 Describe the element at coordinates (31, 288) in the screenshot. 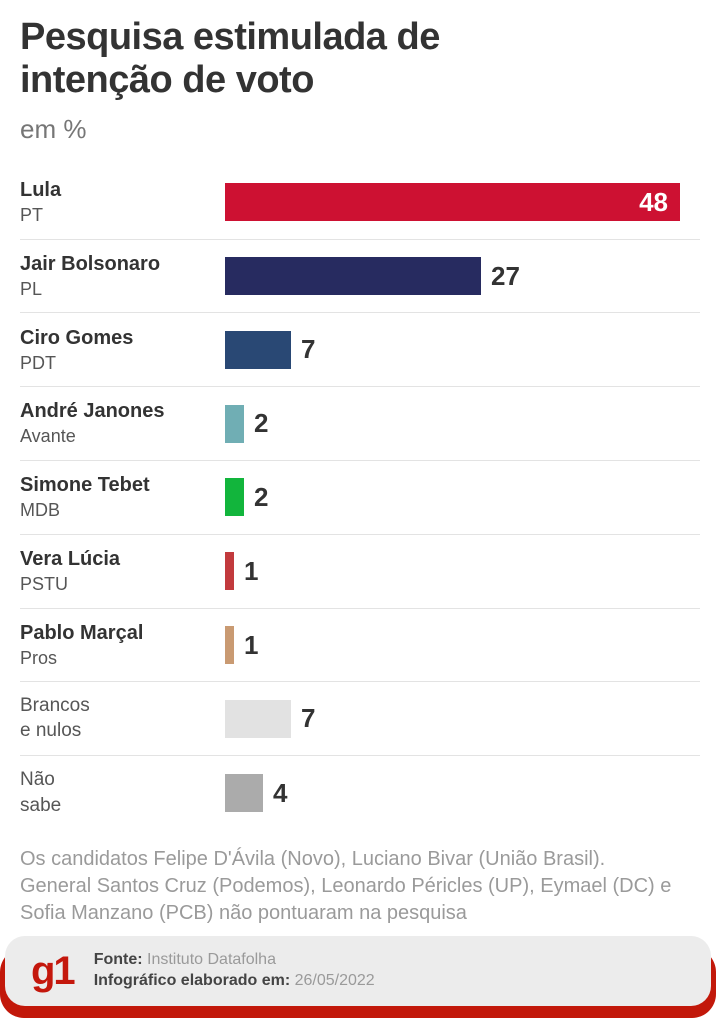

I see `candidate-party: PL` at that location.